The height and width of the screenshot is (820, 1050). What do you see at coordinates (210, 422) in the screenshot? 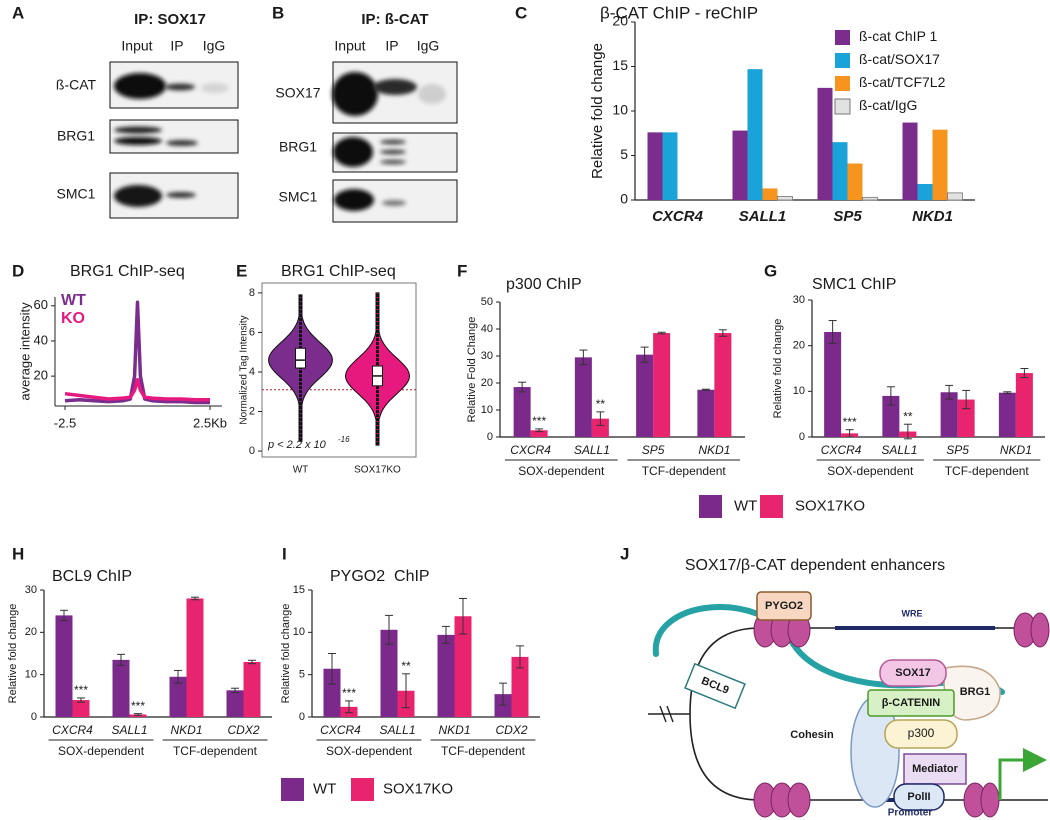
I see `x-tick-label: 2.5Kb` at bounding box center [210, 422].